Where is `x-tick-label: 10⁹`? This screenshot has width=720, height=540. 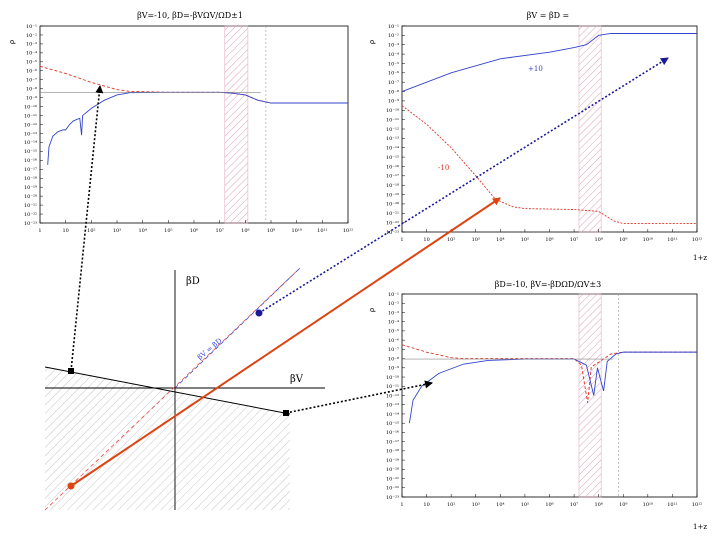 x-tick-label: 10⁹ is located at coordinates (623, 505).